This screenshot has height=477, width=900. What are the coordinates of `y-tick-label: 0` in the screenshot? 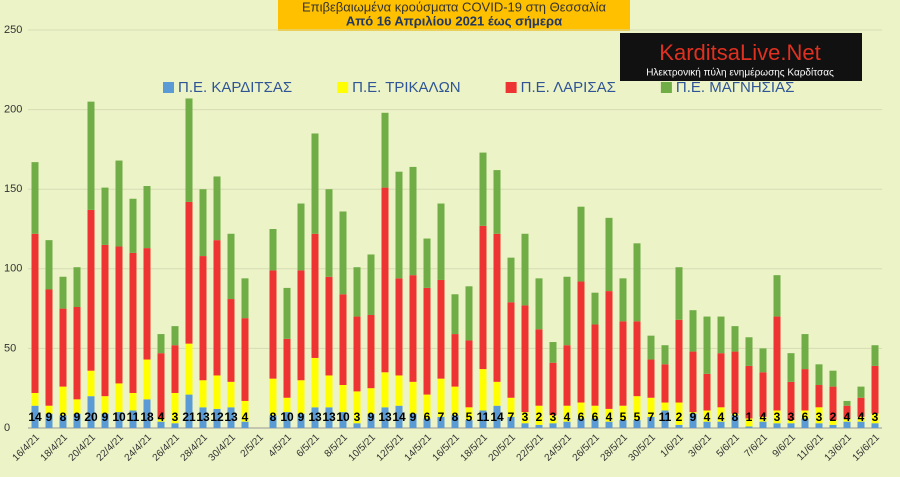 It's located at (7, 428).